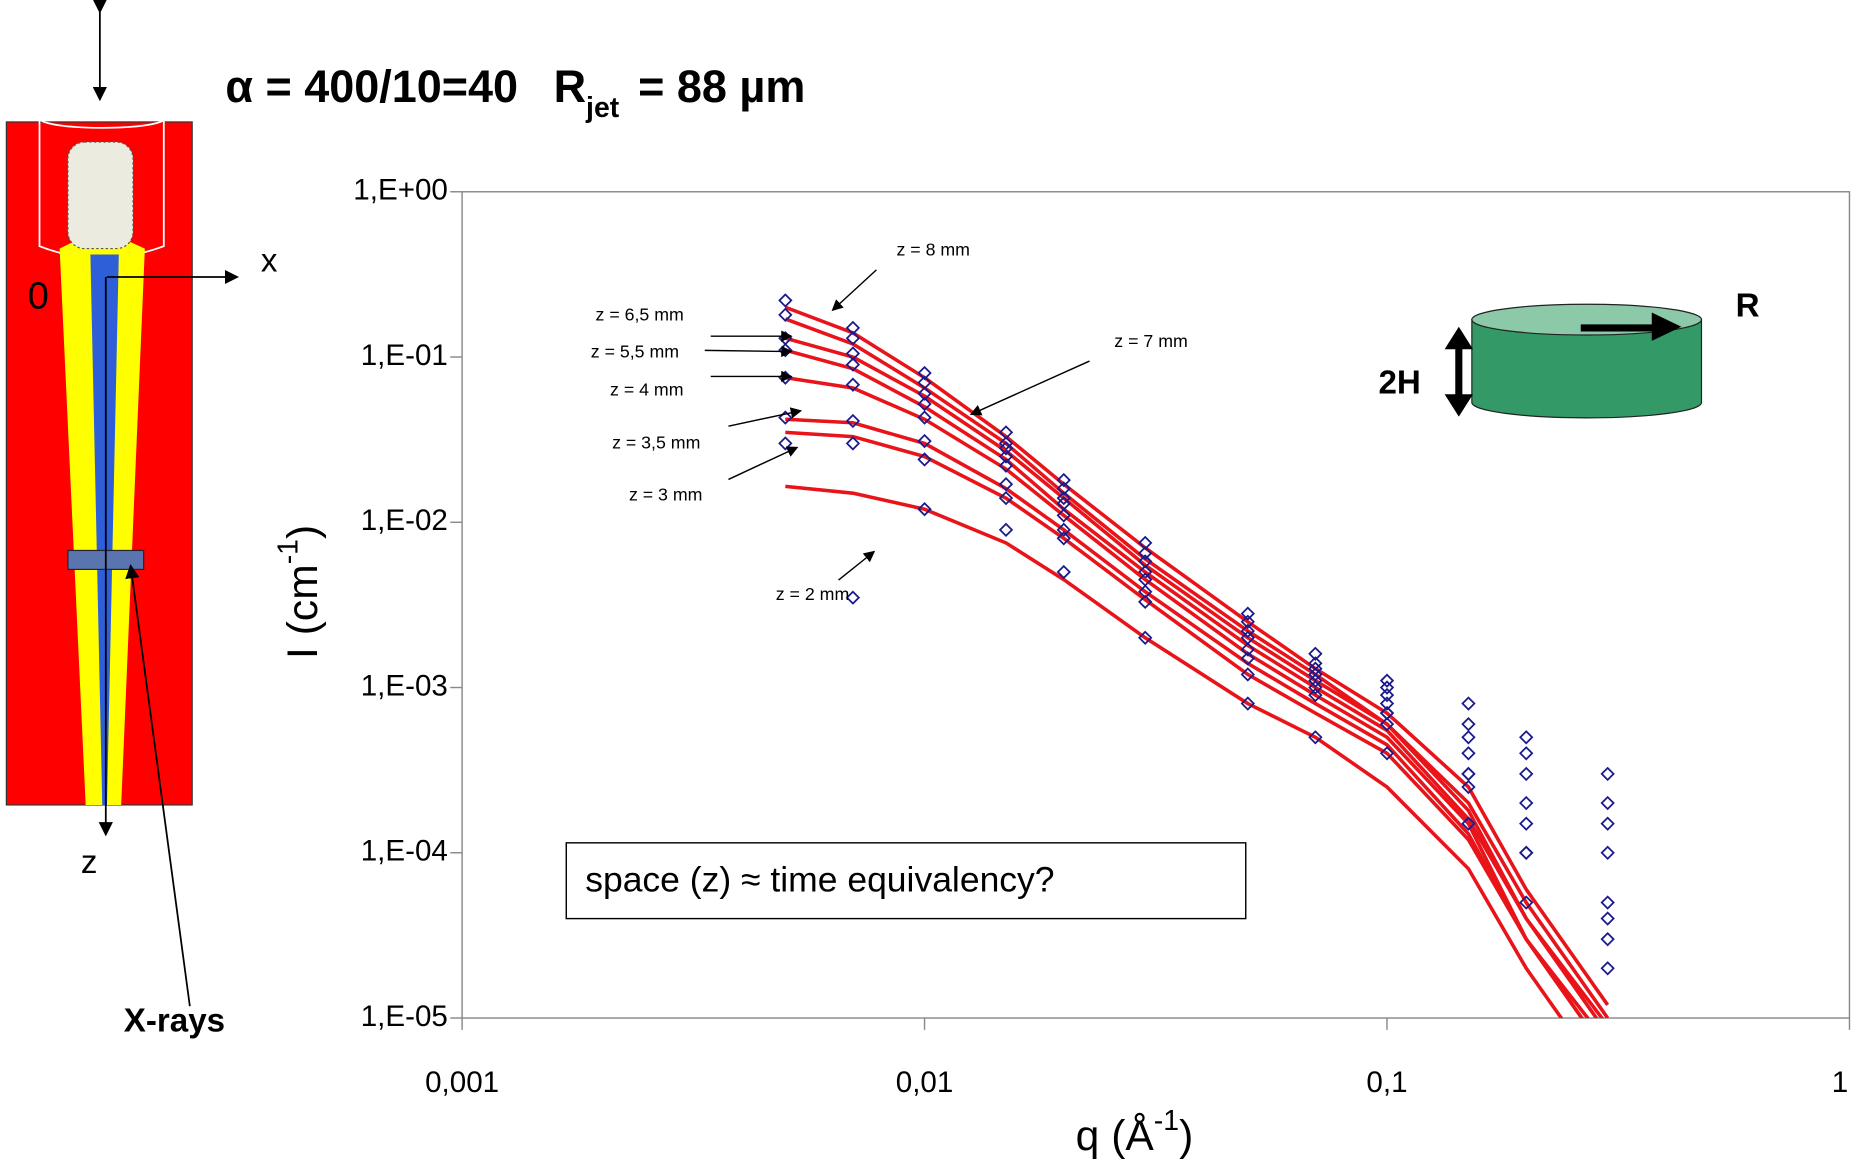 This screenshot has height=1166, width=1857. Describe the element at coordinates (1748, 306) in the screenshot. I see `radius-label: R` at that location.